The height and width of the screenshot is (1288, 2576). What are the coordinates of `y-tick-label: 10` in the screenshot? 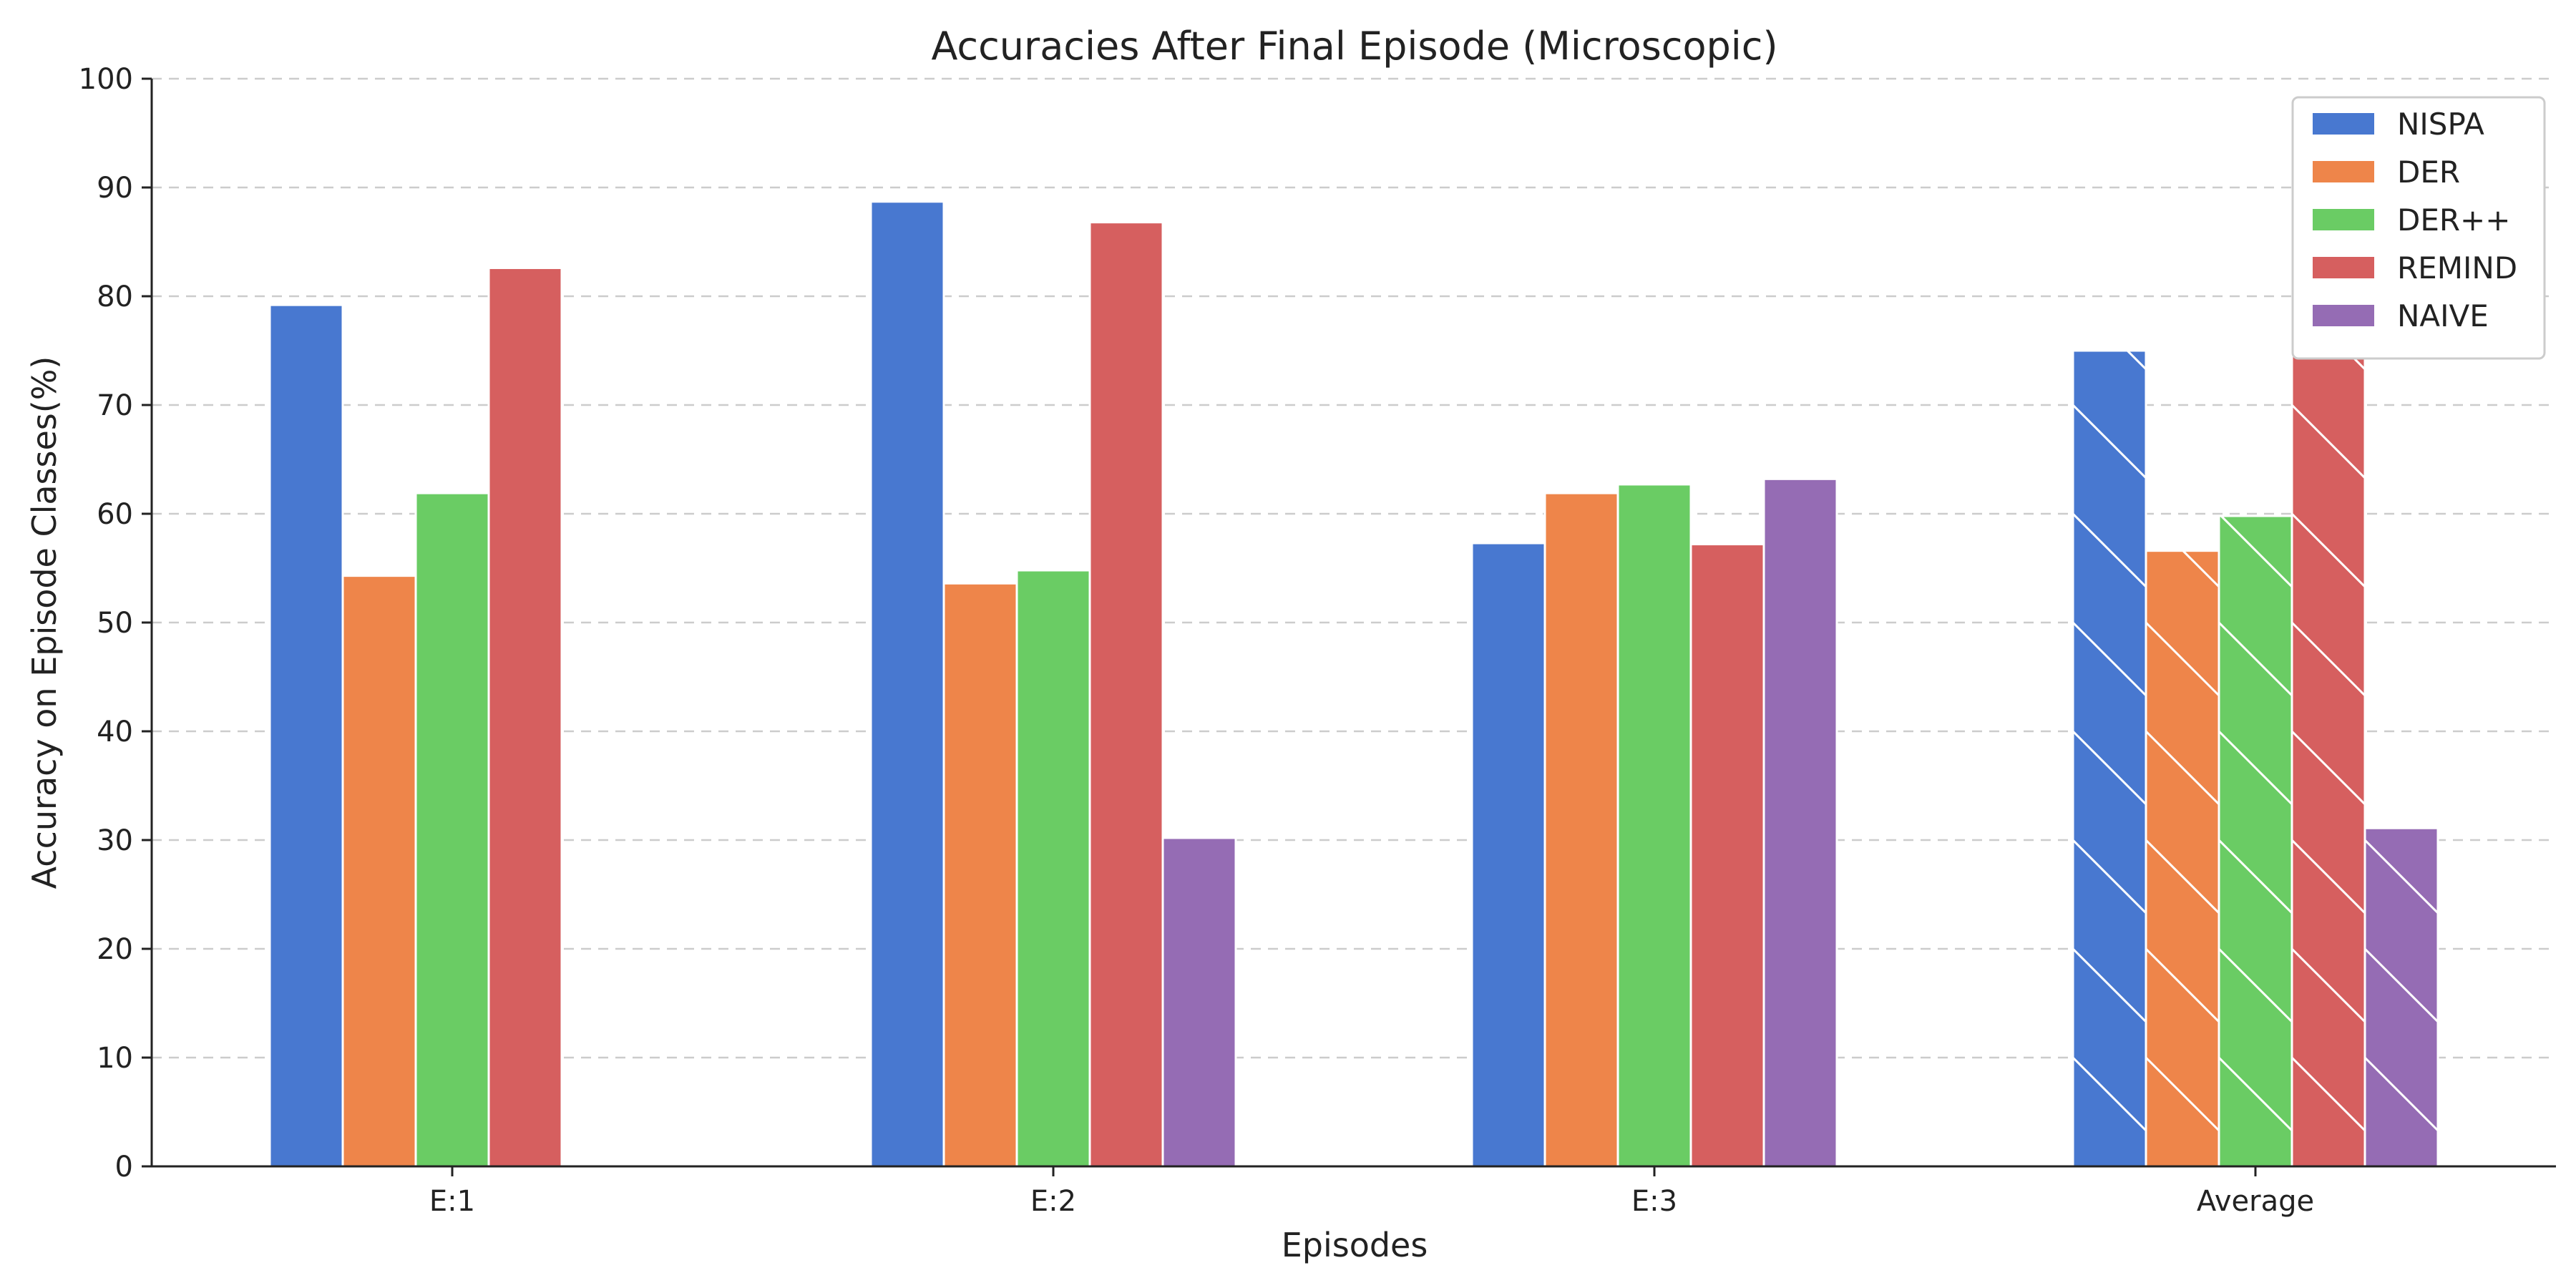 It's located at (115, 1058).